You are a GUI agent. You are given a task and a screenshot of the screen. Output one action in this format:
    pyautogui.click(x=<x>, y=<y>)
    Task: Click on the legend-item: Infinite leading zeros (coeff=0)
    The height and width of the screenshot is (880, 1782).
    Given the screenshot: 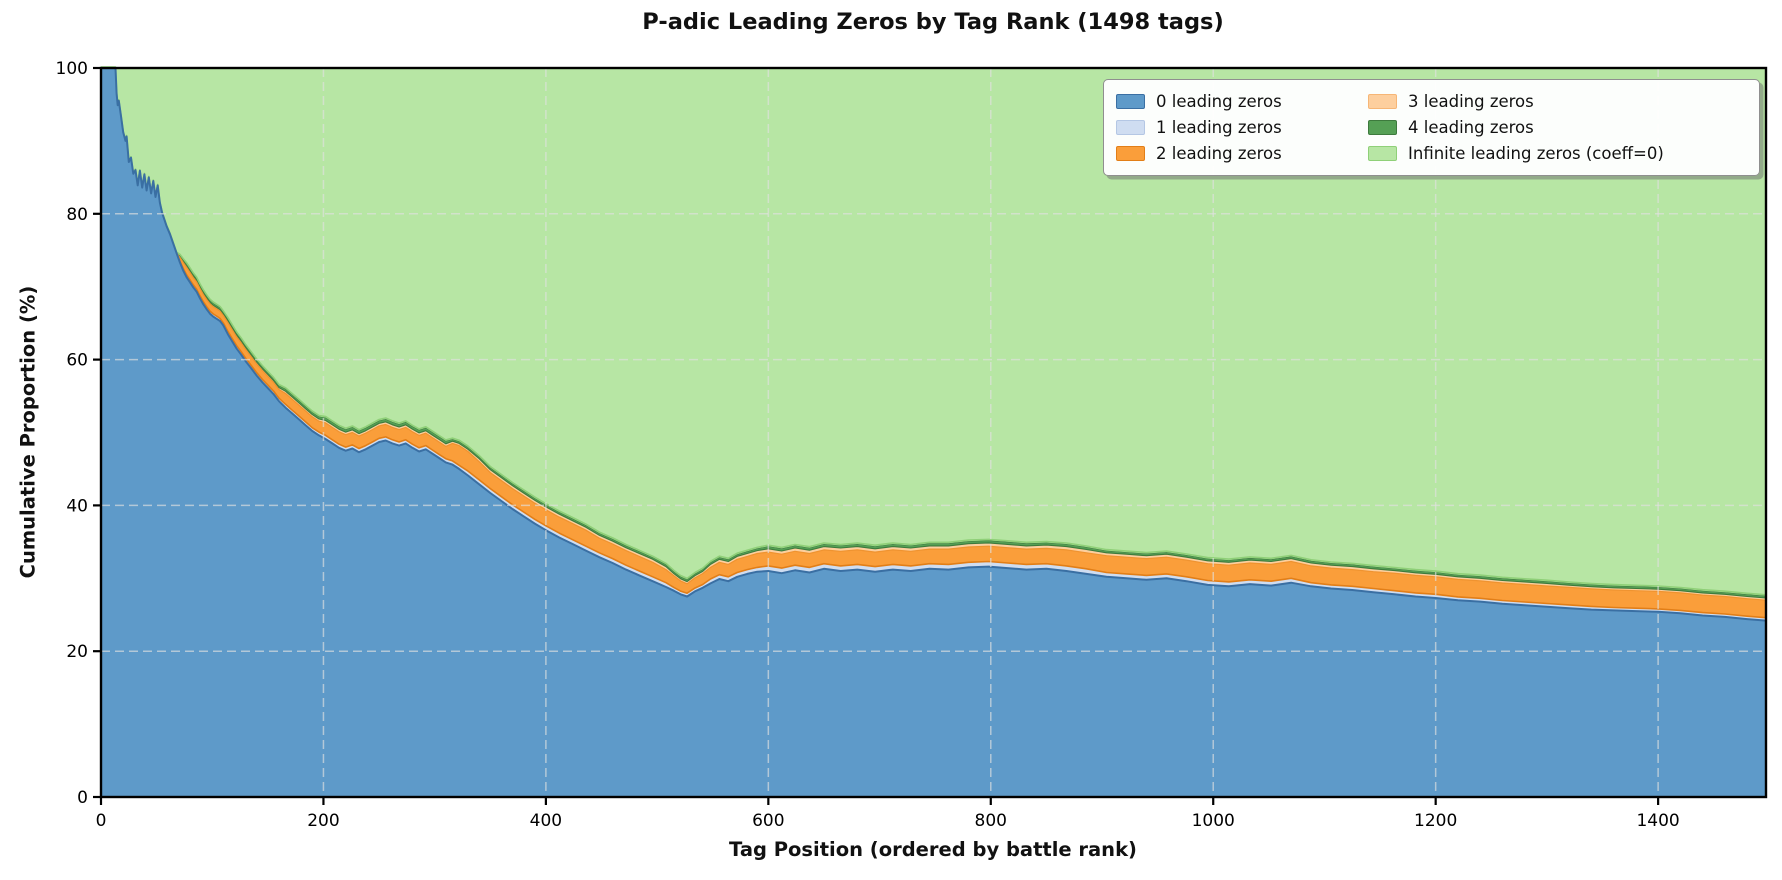 What is the action you would take?
    pyautogui.click(x=1557, y=153)
    